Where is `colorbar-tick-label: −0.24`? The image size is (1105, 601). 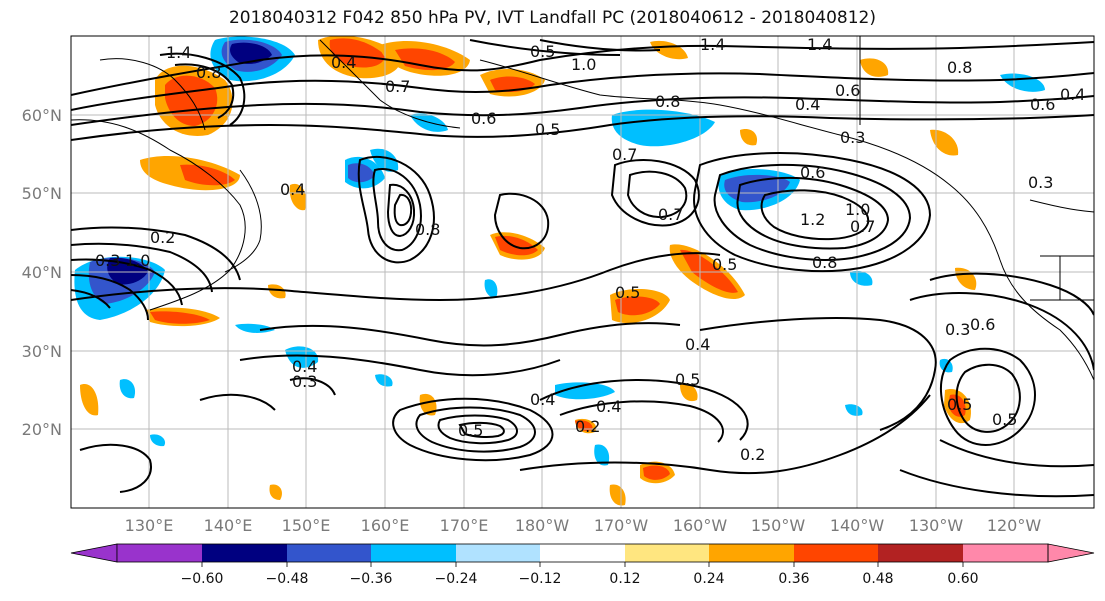
colorbar-tick-label: −0.24 is located at coordinates (456, 579).